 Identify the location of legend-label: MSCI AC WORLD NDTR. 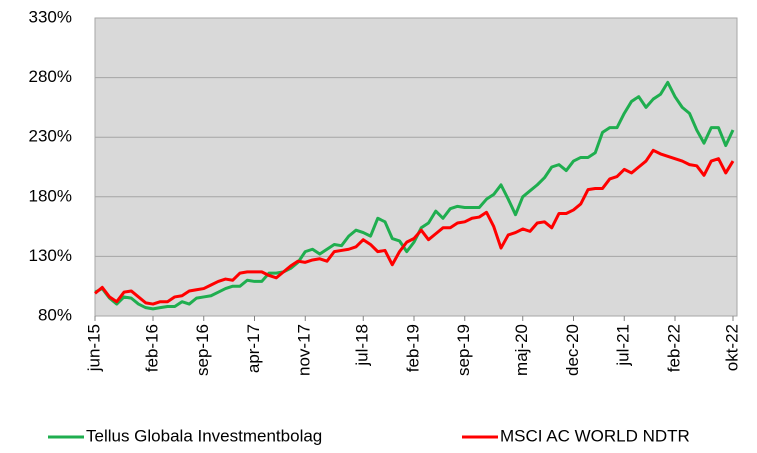
(595, 435).